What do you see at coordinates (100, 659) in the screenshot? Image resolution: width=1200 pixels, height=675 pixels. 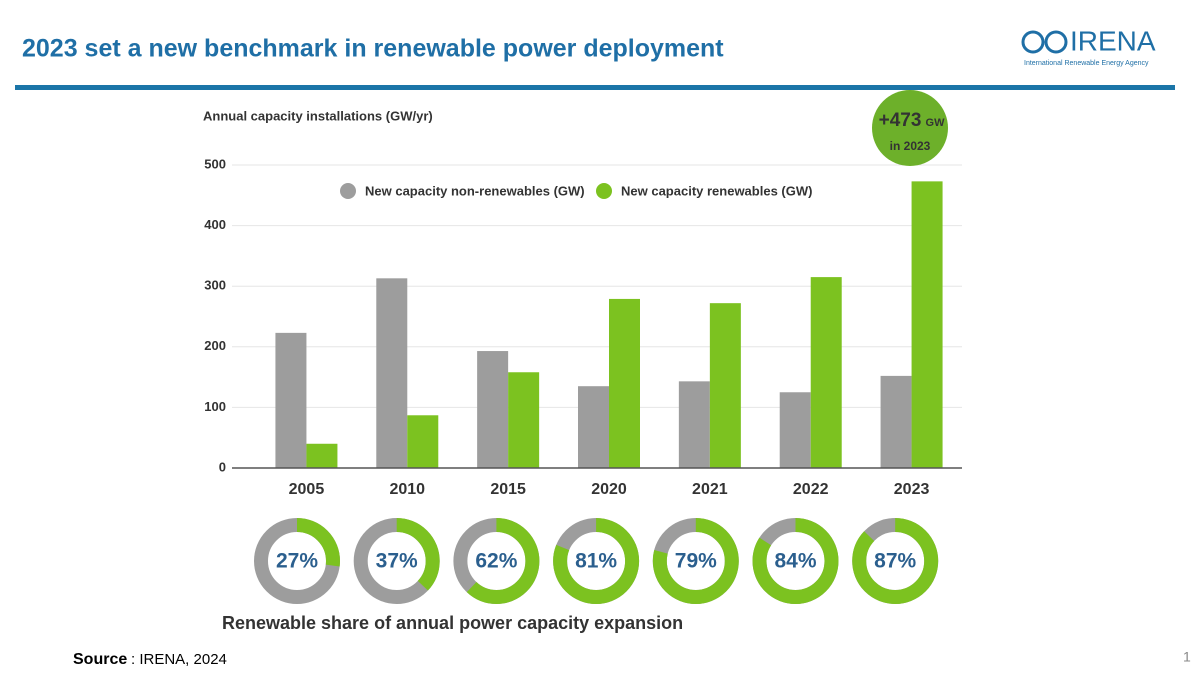 I see `source-label: Source` at bounding box center [100, 659].